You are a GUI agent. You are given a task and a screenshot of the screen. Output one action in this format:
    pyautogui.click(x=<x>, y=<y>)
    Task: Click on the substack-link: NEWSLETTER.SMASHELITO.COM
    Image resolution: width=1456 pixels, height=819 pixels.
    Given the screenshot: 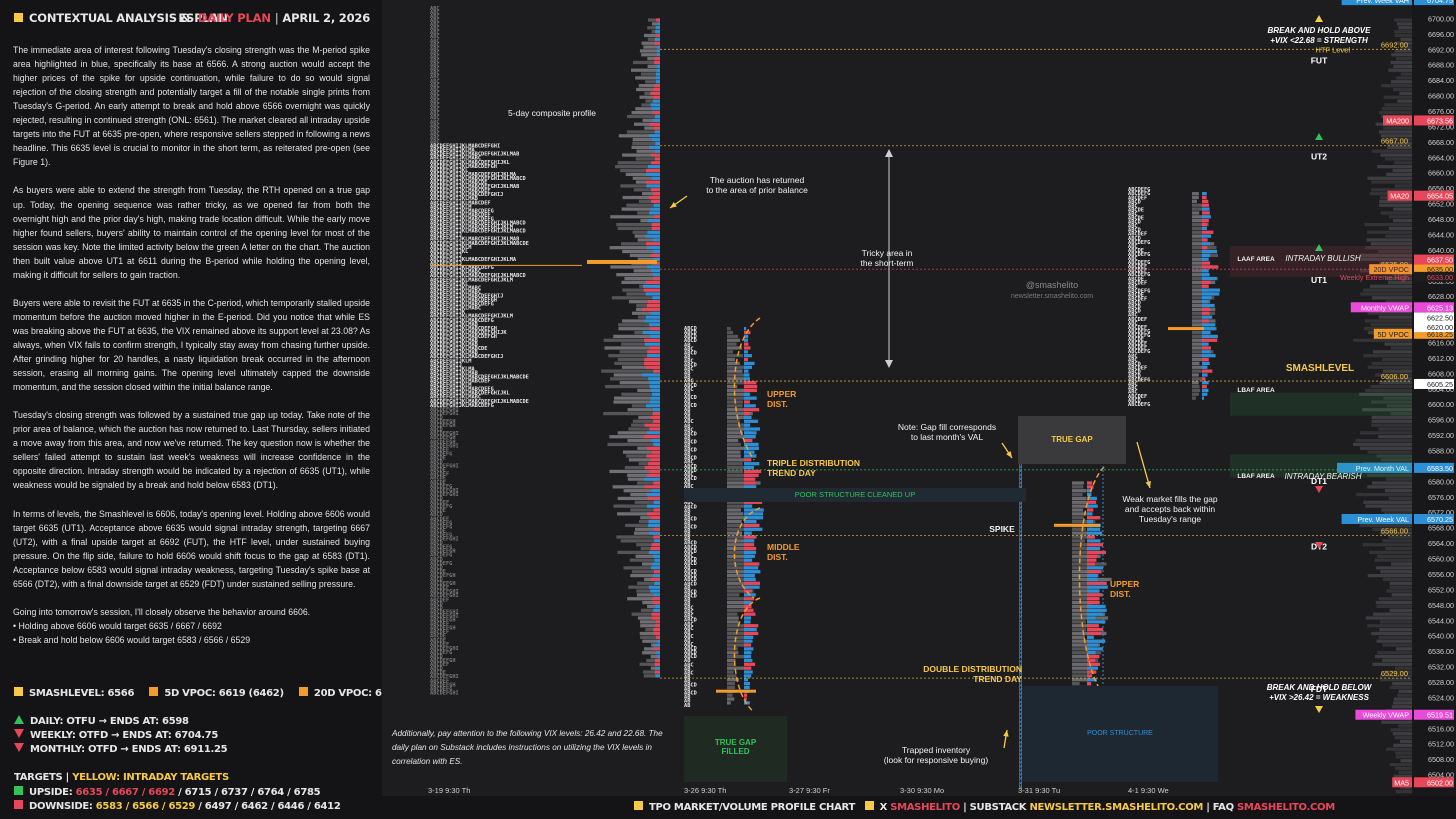 What is the action you would take?
    pyautogui.click(x=1116, y=807)
    